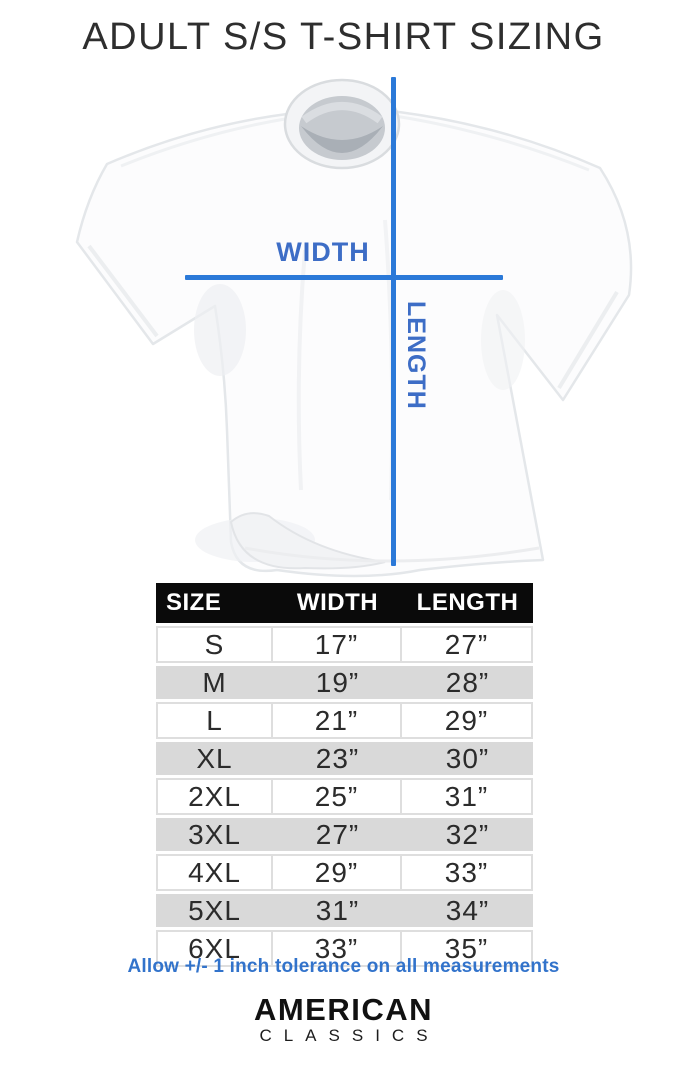 The width and height of the screenshot is (687, 1080). Describe the element at coordinates (393, 321) in the screenshot. I see `length-measure-line` at that location.